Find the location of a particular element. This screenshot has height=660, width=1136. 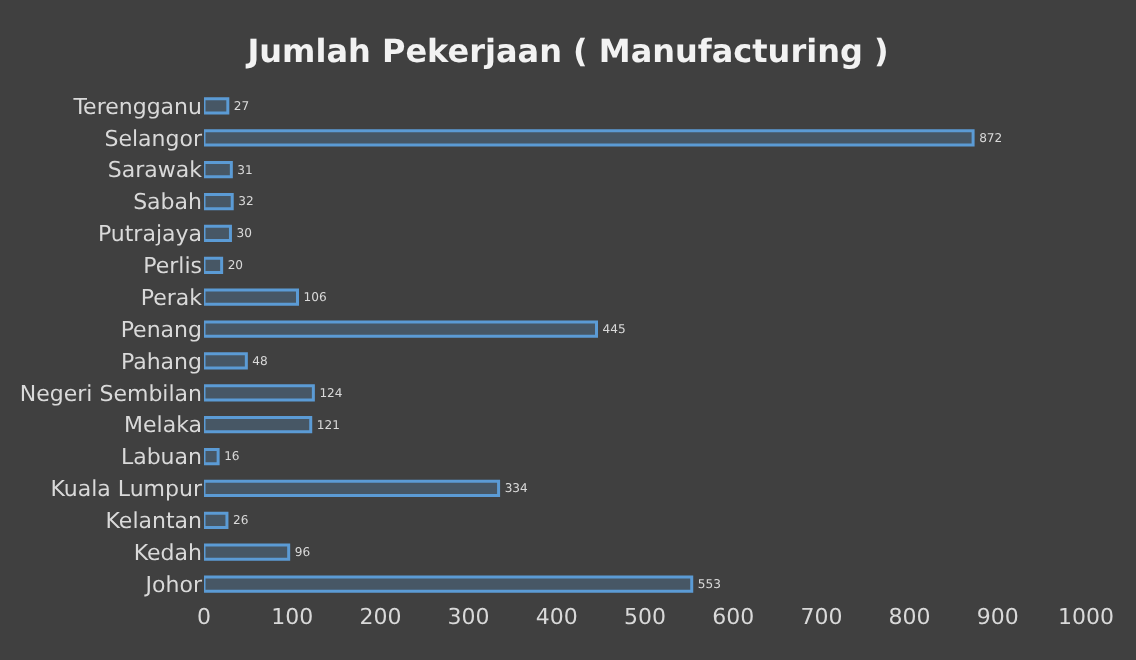

chart-title: Jumlah Pekerjaan ( Manufacturing ) is located at coordinates (567, 51).